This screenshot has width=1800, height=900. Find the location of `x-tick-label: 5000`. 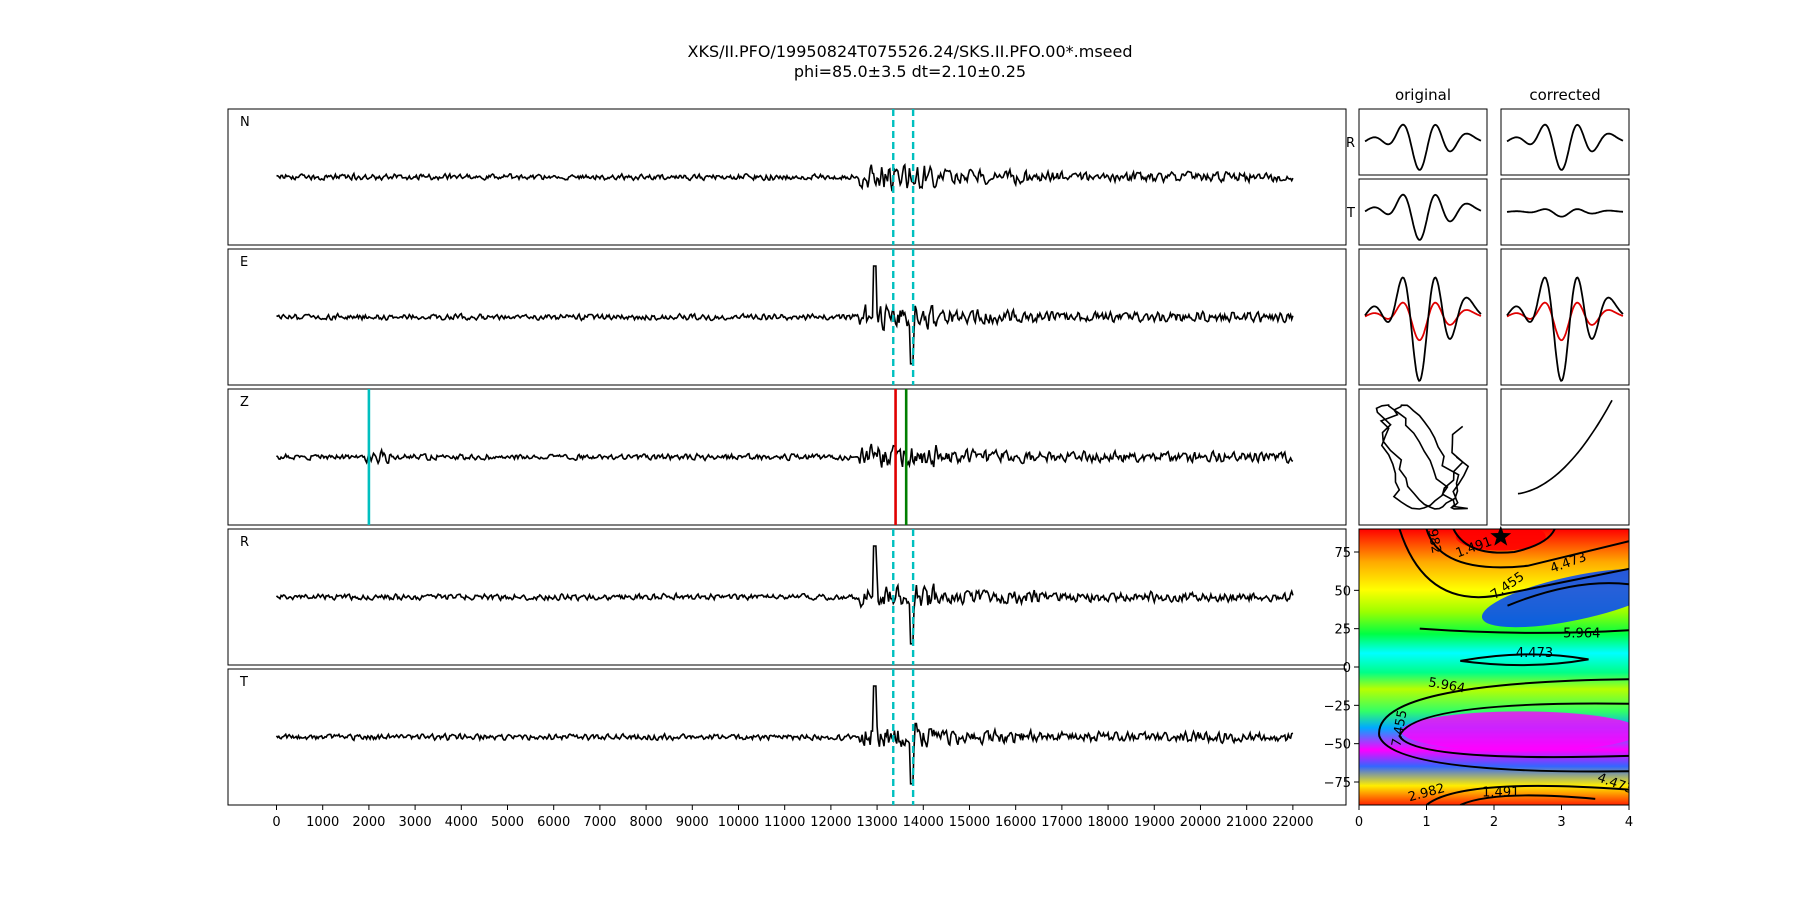

x-tick-label: 5000 is located at coordinates (507, 822).